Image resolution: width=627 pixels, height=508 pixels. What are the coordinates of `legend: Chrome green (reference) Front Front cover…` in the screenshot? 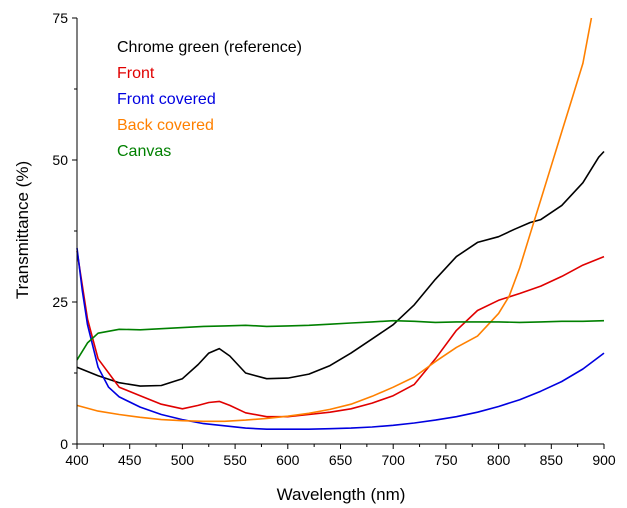 It's located at (209, 99).